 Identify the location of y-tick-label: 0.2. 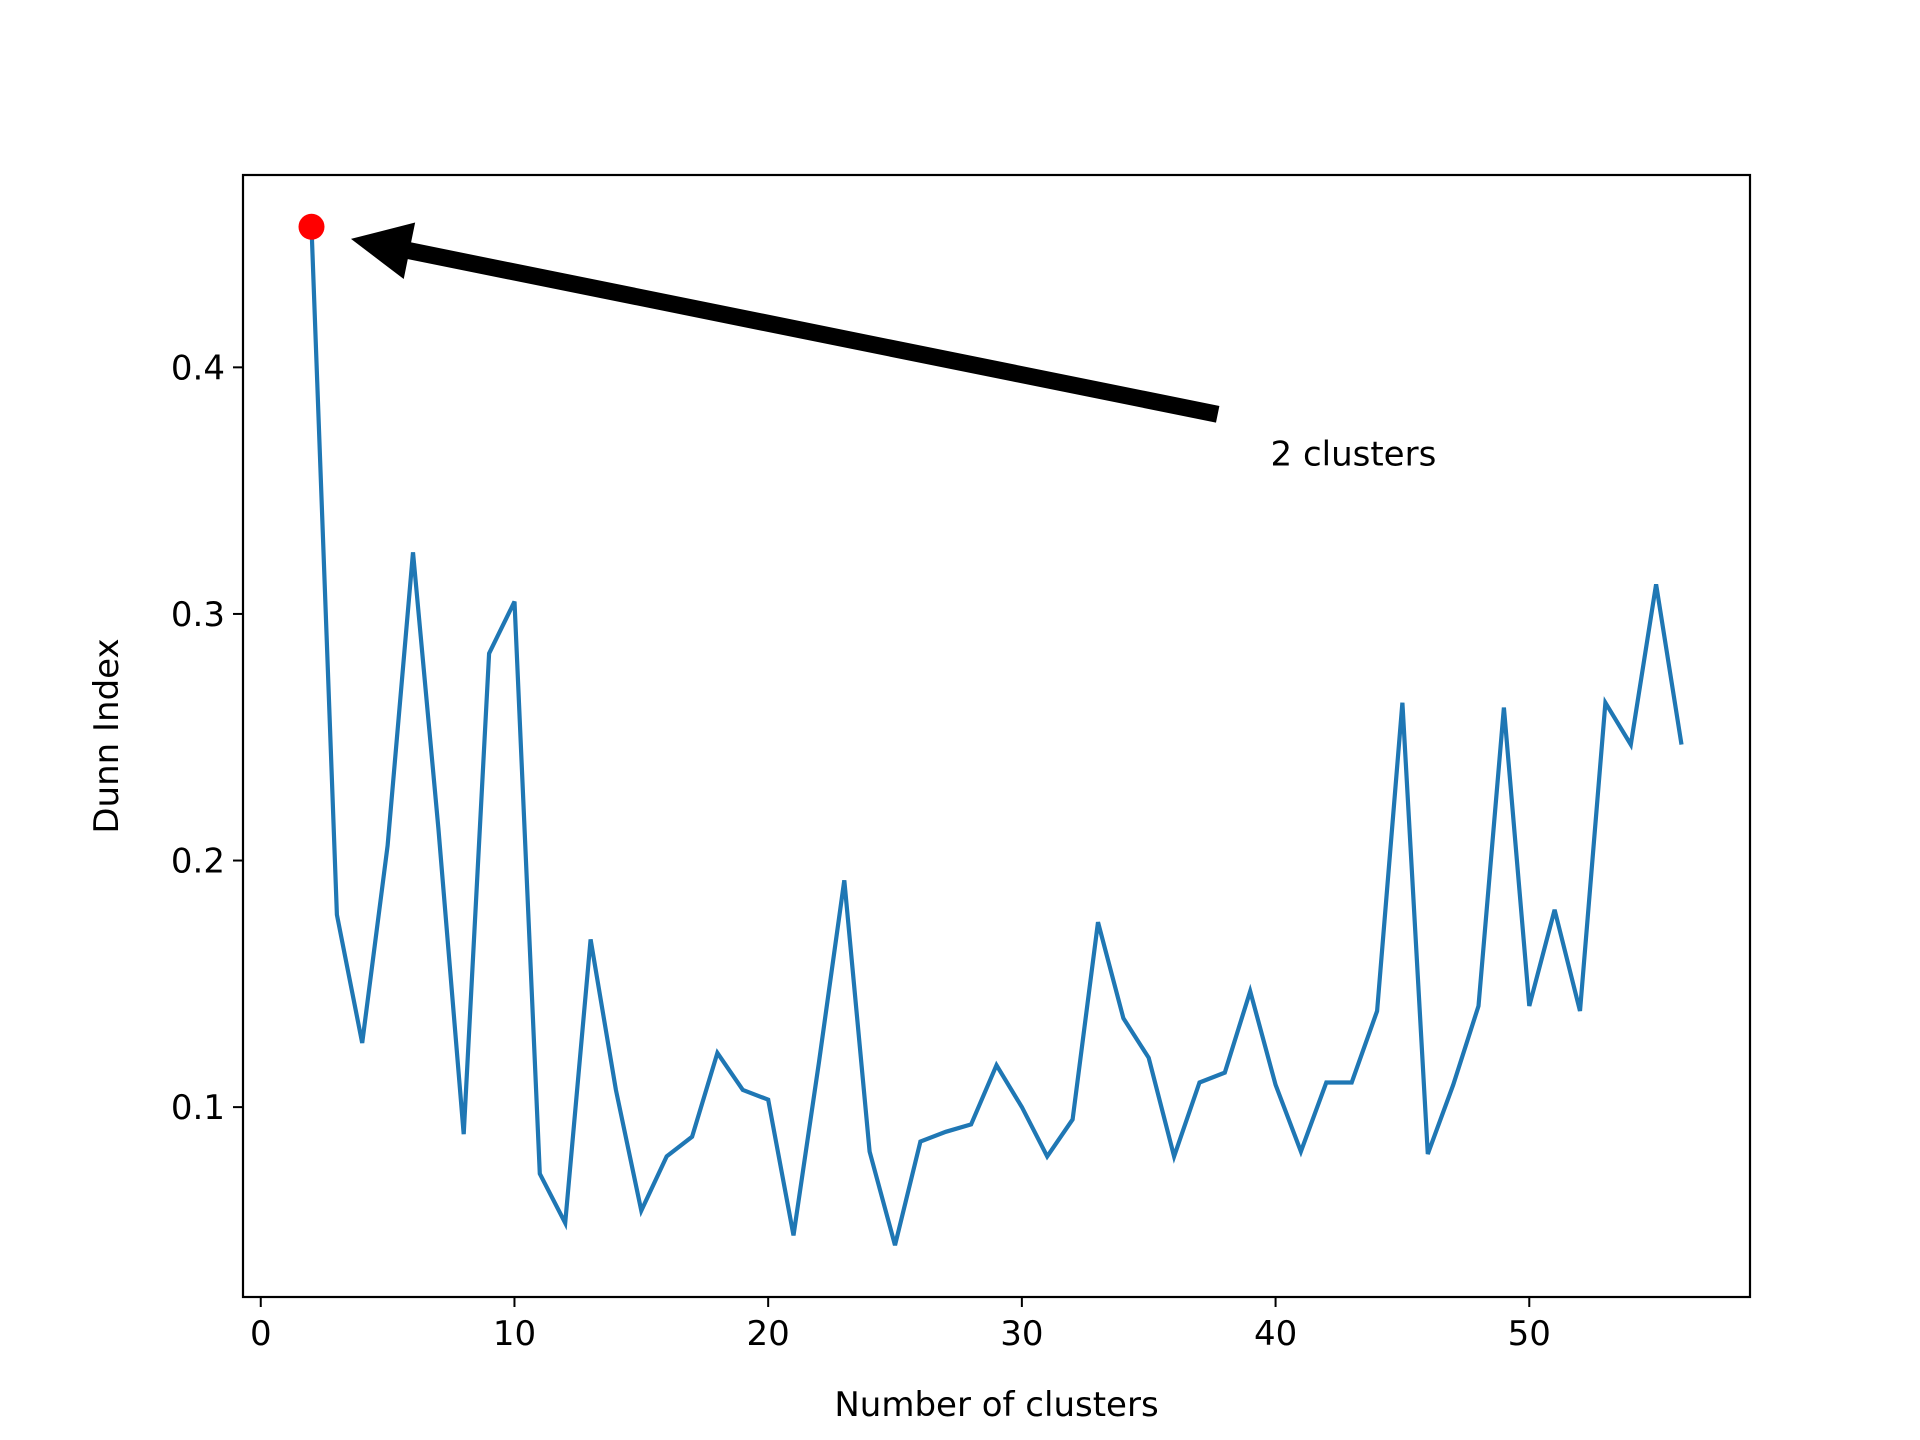
(198, 862).